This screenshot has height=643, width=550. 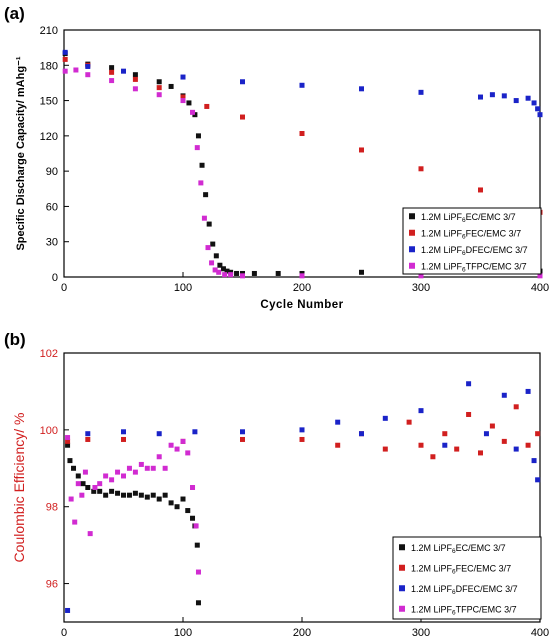 What do you see at coordinates (52, 172) in the screenshot?
I see `y-tick-label: 90` at bounding box center [52, 172].